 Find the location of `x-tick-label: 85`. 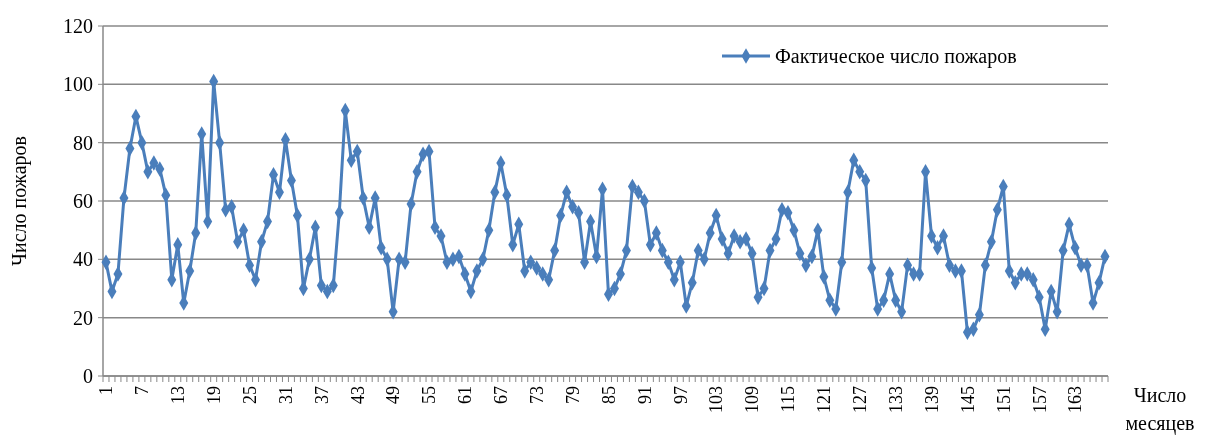

x-tick-label: 85 is located at coordinates (608, 395).